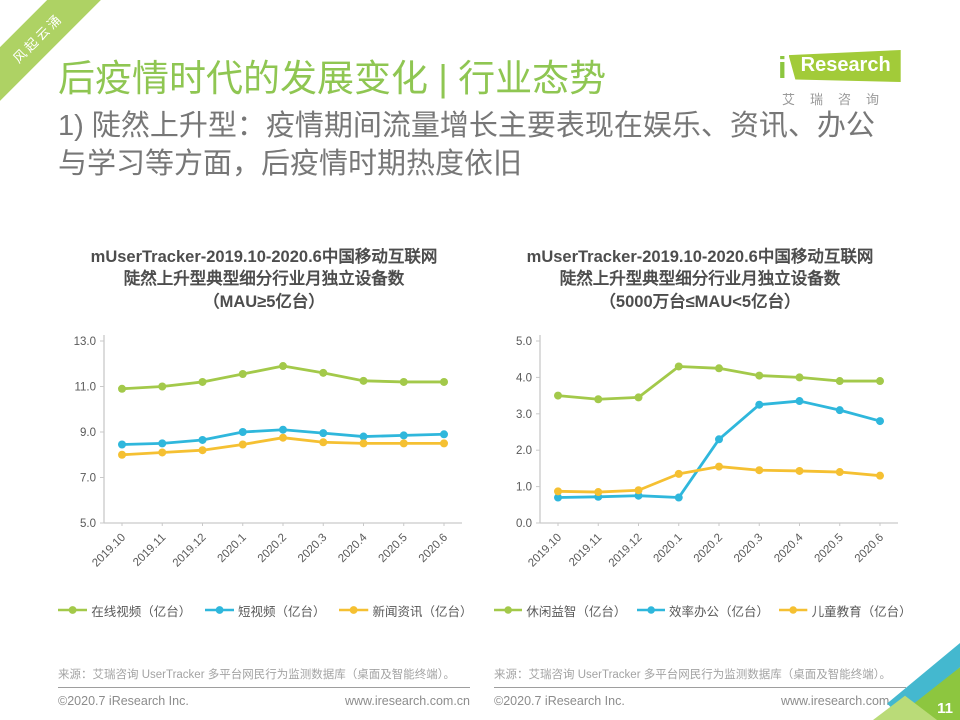 This screenshot has width=960, height=720. I want to click on legend-item: 儿童教育（亿台）, so click(845, 610).